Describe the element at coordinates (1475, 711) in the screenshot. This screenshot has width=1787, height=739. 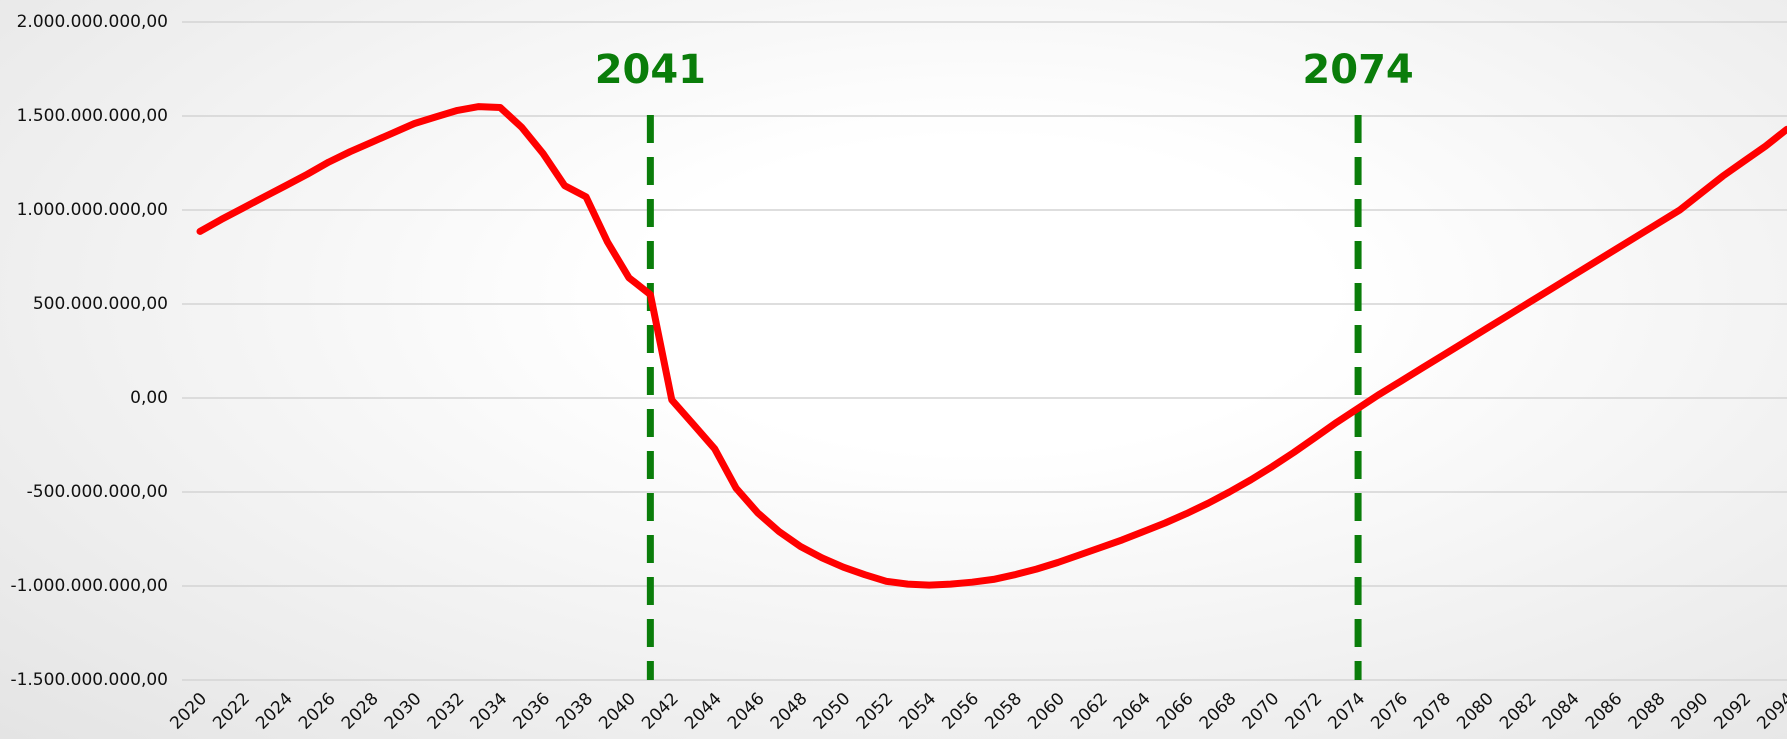
I see `x-tick-label: 2080` at that location.